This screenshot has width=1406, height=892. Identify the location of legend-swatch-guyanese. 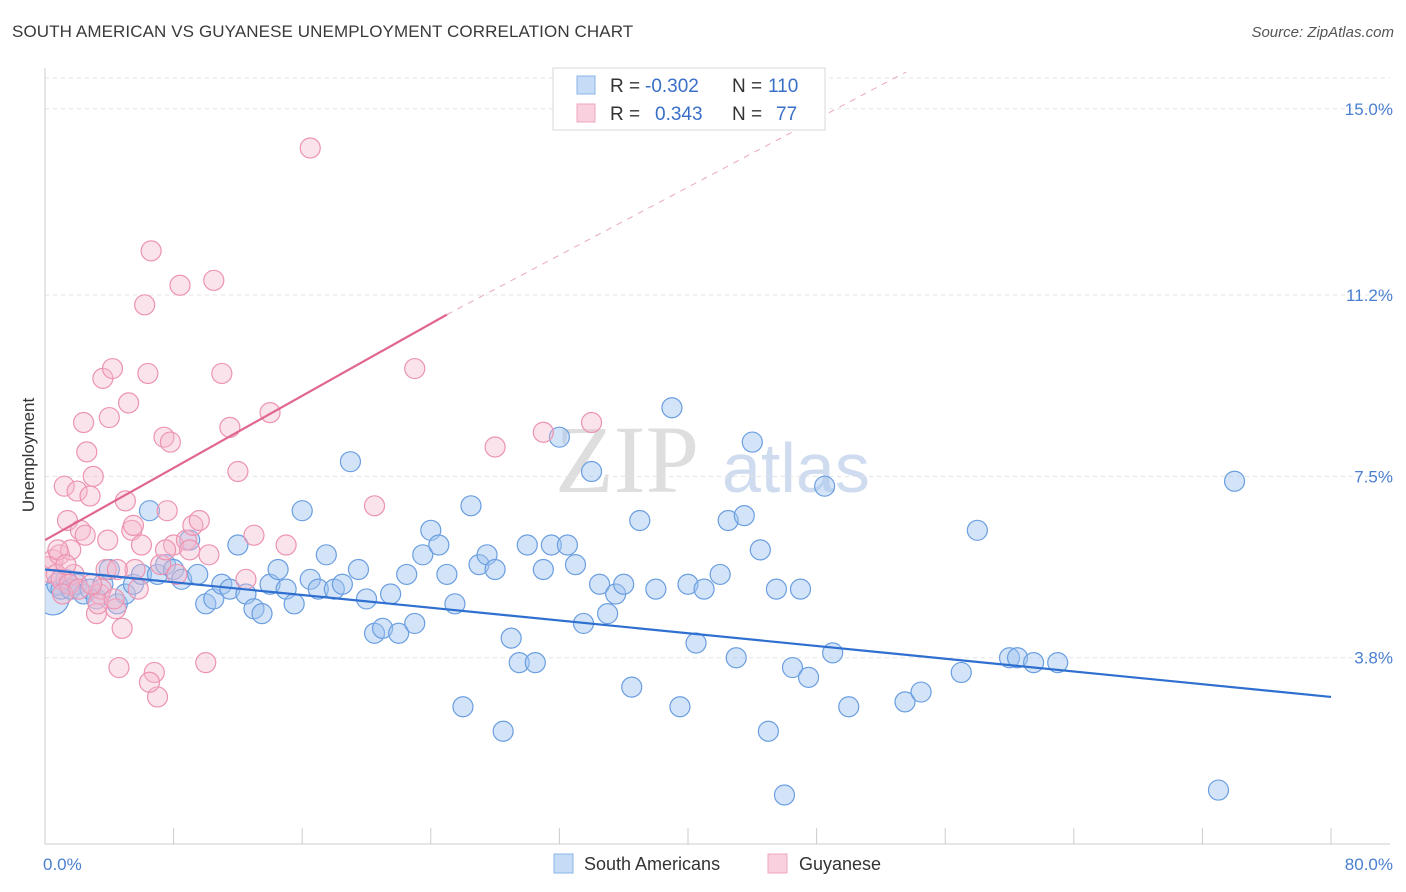
(586, 113).